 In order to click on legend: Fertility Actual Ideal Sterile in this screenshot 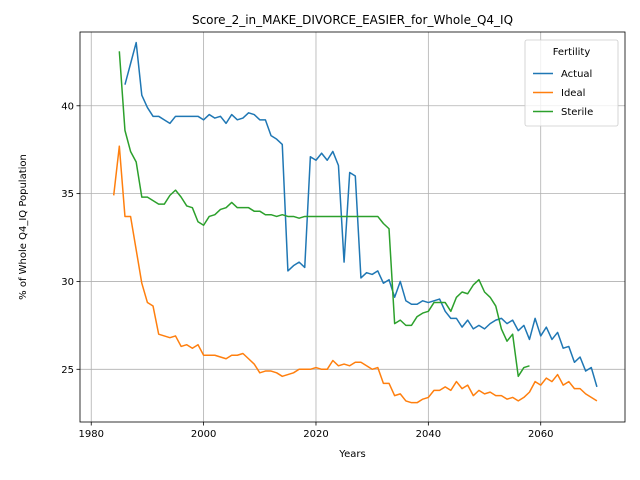, I will do `click(571, 83)`.